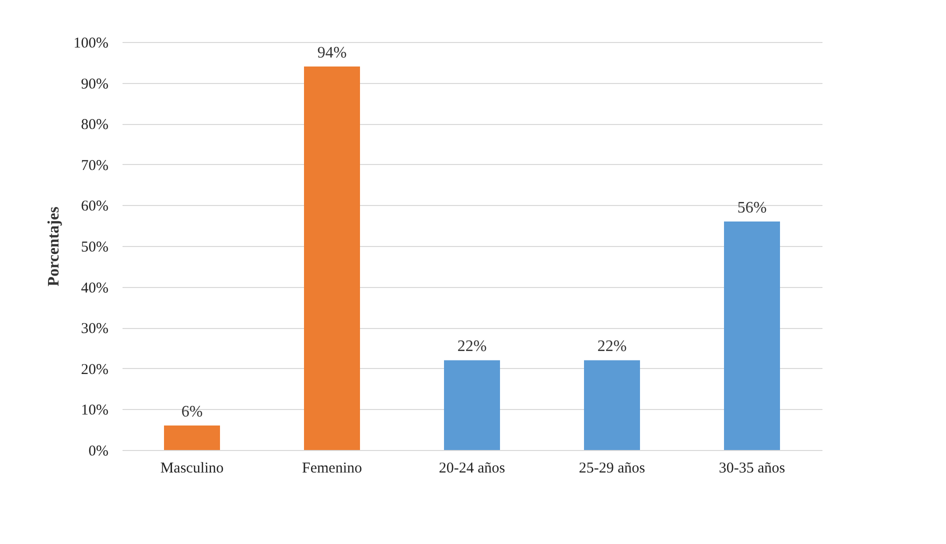  I want to click on y-tick-label: 40%, so click(94, 288).